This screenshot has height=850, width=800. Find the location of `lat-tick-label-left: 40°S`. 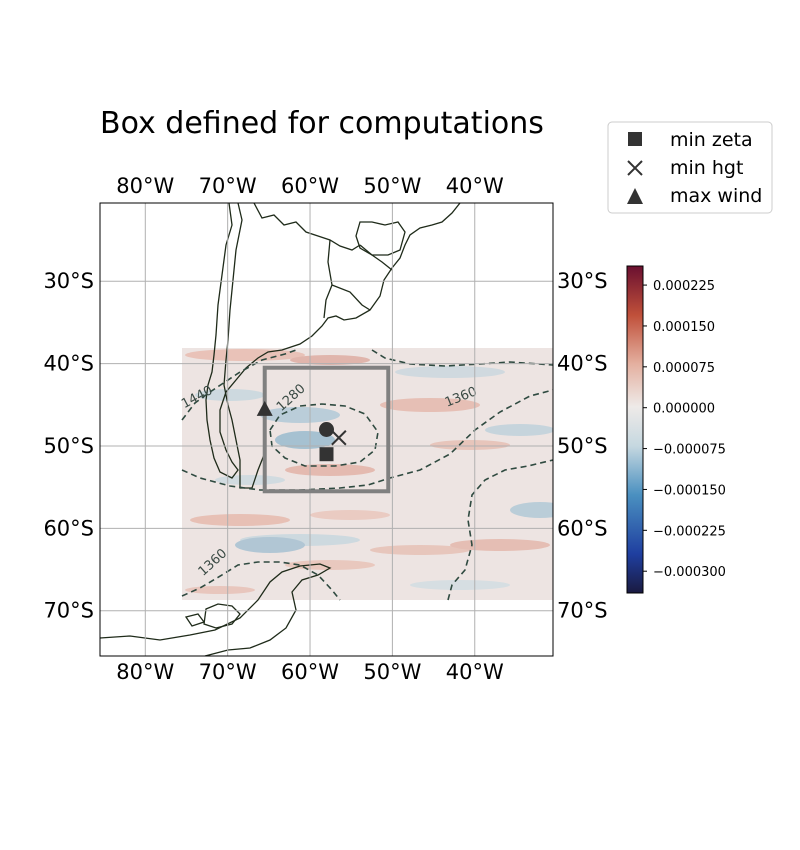

lat-tick-label-left: 40°S is located at coordinates (68, 364).